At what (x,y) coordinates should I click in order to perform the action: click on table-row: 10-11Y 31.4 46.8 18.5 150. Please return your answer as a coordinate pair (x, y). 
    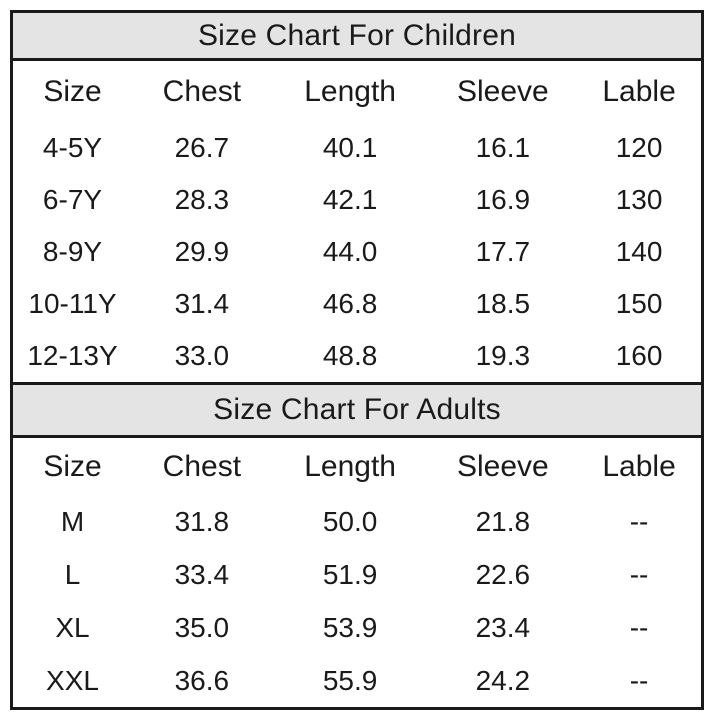
    Looking at the image, I should click on (357, 304).